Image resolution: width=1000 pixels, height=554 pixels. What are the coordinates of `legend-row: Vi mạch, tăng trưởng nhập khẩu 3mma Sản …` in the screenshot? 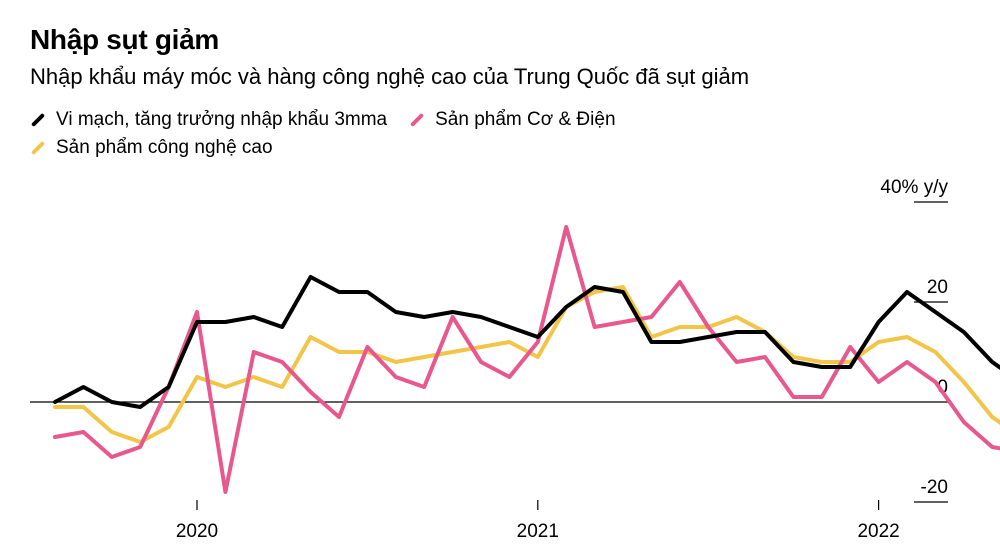 It's located at (390, 120).